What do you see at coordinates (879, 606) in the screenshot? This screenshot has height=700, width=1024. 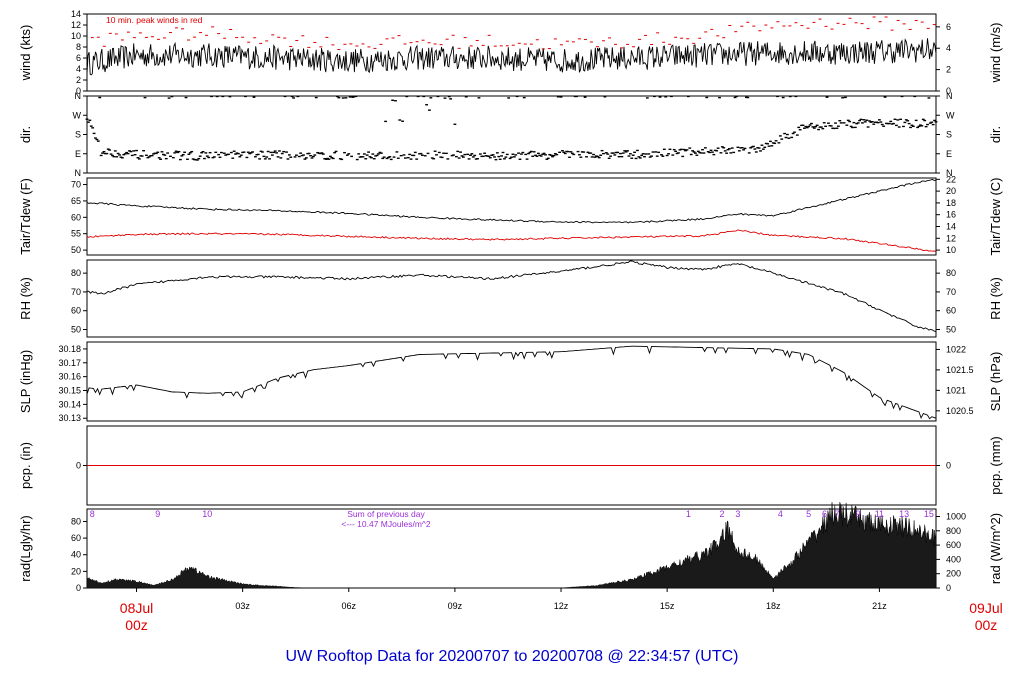 I see `xtick-label: 21z` at bounding box center [879, 606].